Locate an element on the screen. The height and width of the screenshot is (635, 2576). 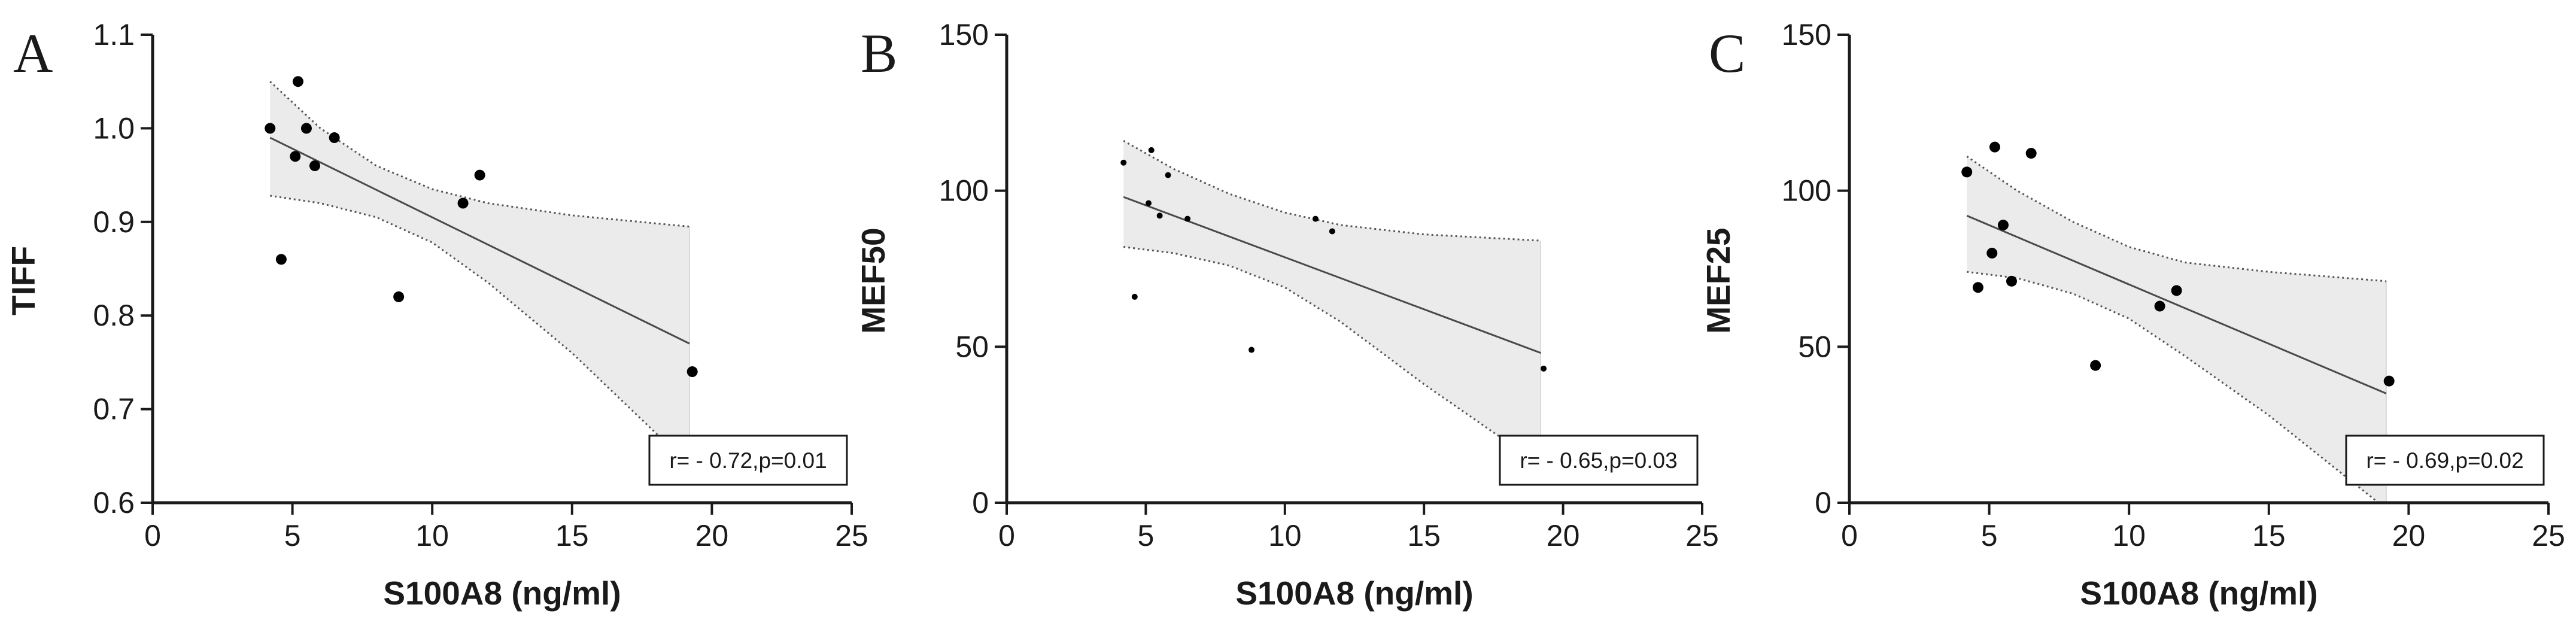
y-tick-label: 0.7 is located at coordinates (114, 409).